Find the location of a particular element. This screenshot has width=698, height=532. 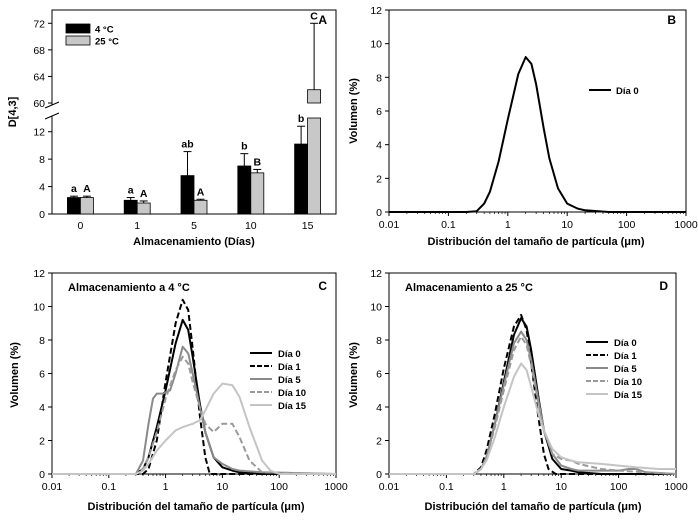

panel-d-ytick-label: 2 is located at coordinates (379, 442).